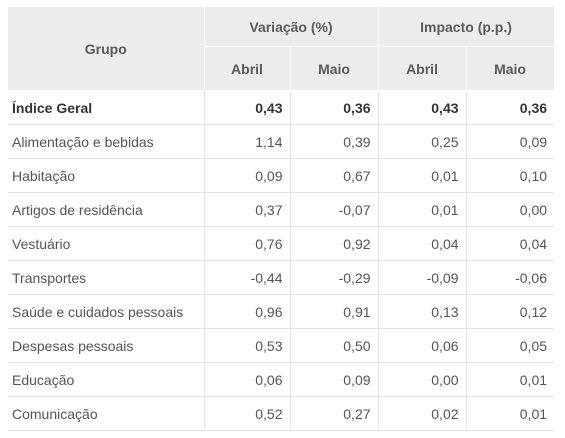 This screenshot has width=565, height=438. Describe the element at coordinates (422, 68) in the screenshot. I see `header-impacto-abril: Abril` at that location.